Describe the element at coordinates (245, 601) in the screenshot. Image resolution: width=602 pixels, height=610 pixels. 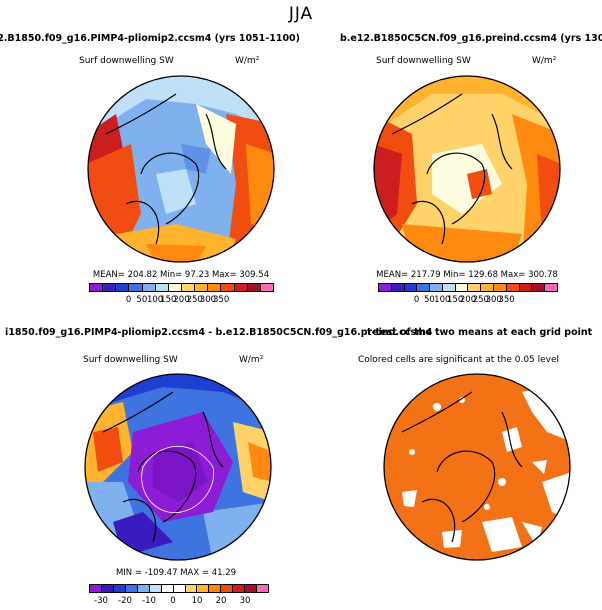
I see `colorbar-tick-label: 30` at that location.